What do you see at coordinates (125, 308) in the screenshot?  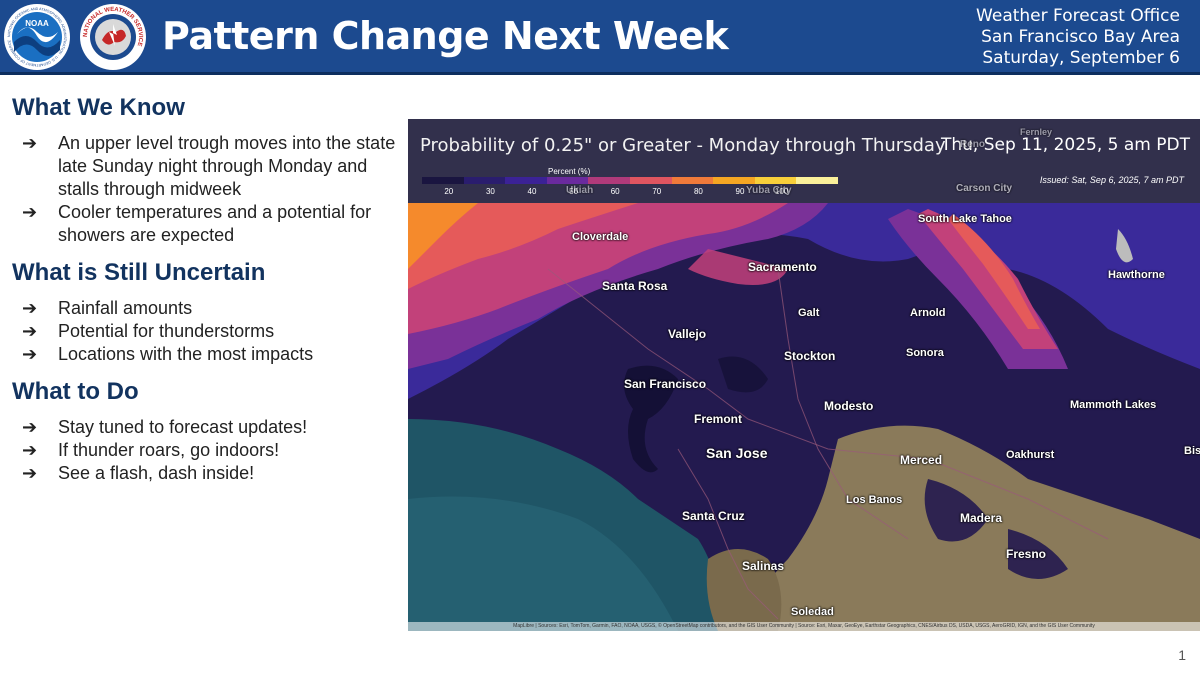 I see `bullet-text: Rainfall amounts` at bounding box center [125, 308].